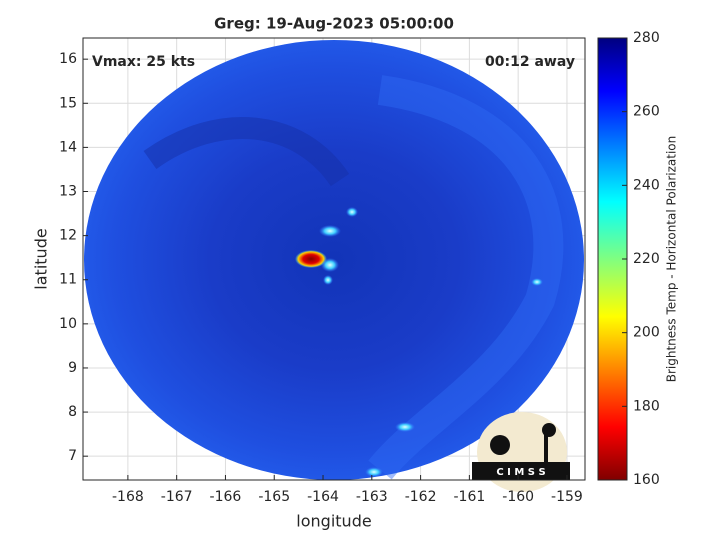 The width and height of the screenshot is (720, 540). Describe the element at coordinates (549, 430) in the screenshot. I see `logo-tank` at that location.